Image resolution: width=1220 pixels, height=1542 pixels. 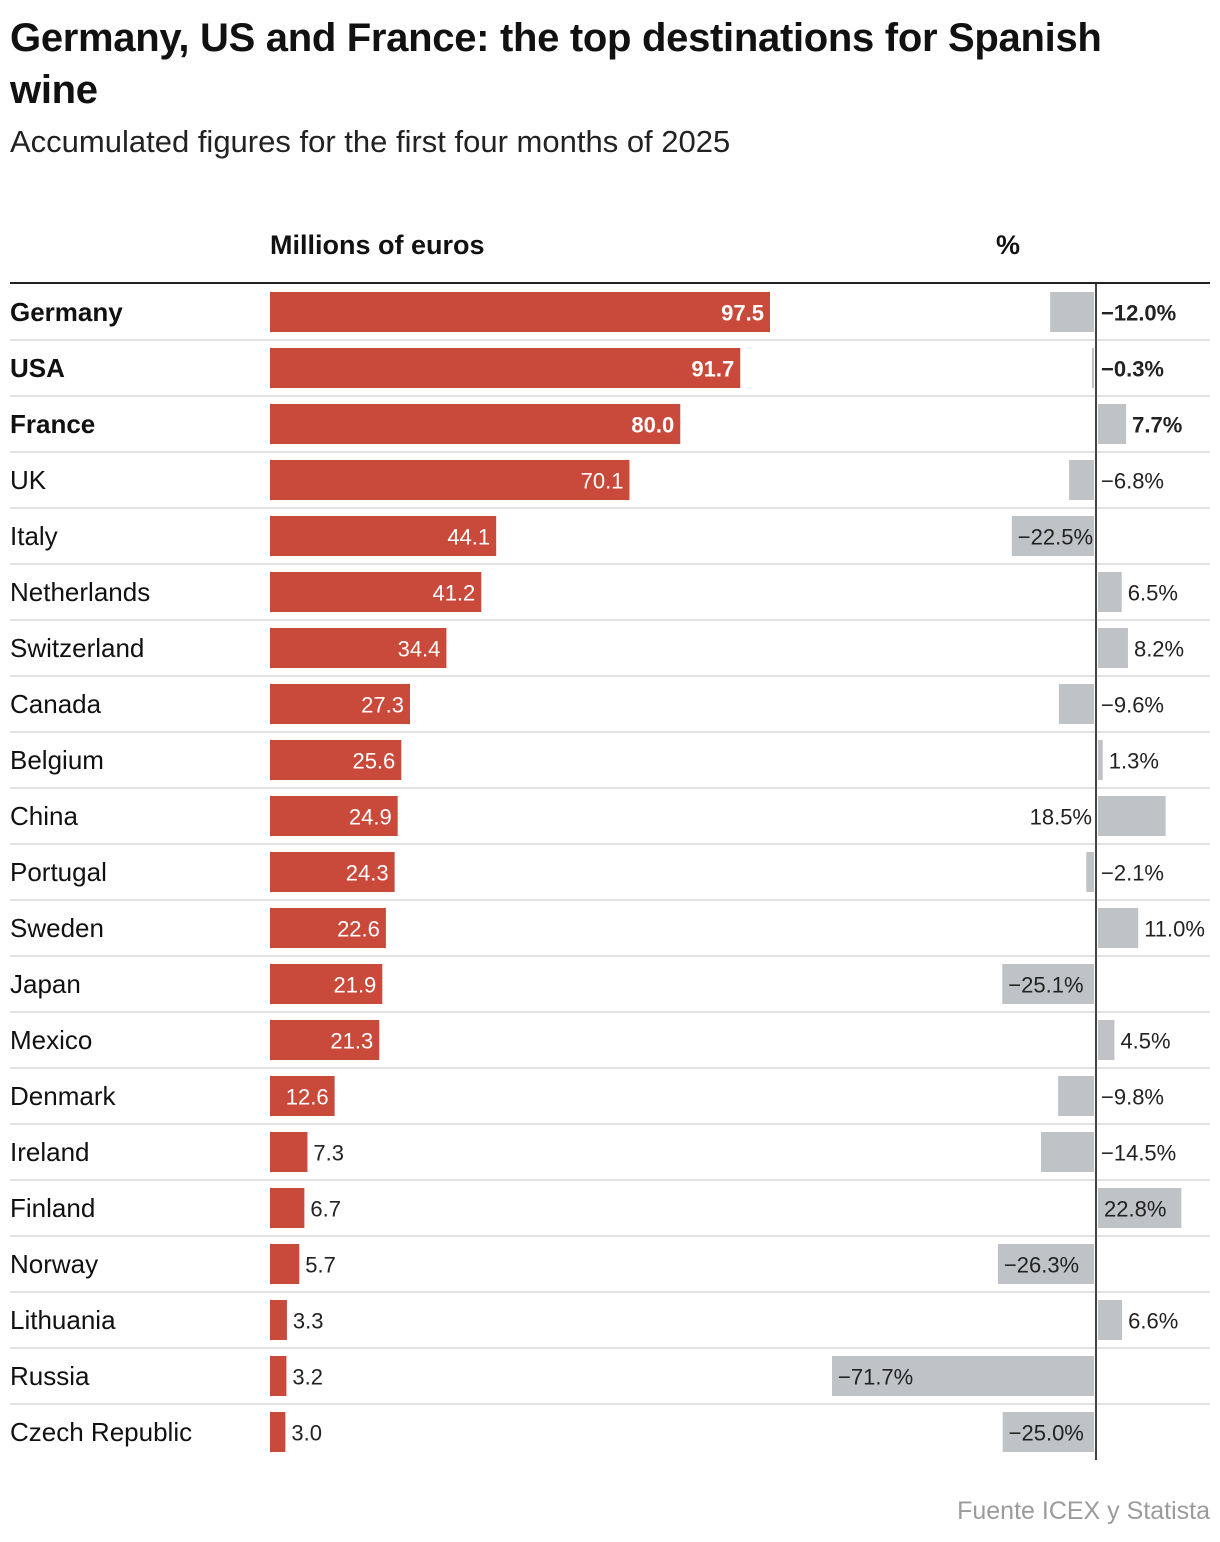 What do you see at coordinates (52, 1208) in the screenshot?
I see `category-label: Finland` at bounding box center [52, 1208].